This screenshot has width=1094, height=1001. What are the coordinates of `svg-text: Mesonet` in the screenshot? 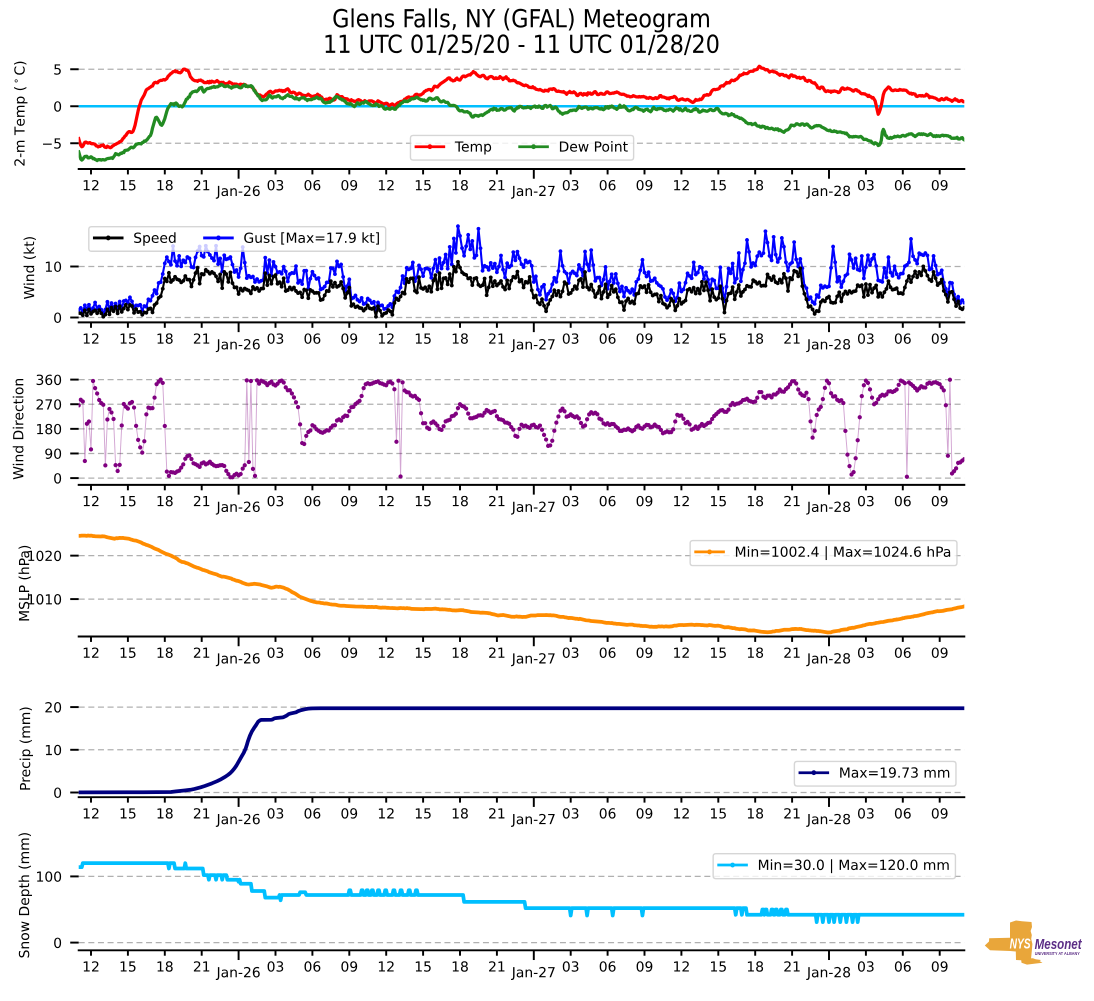 It's located at (1059, 944).